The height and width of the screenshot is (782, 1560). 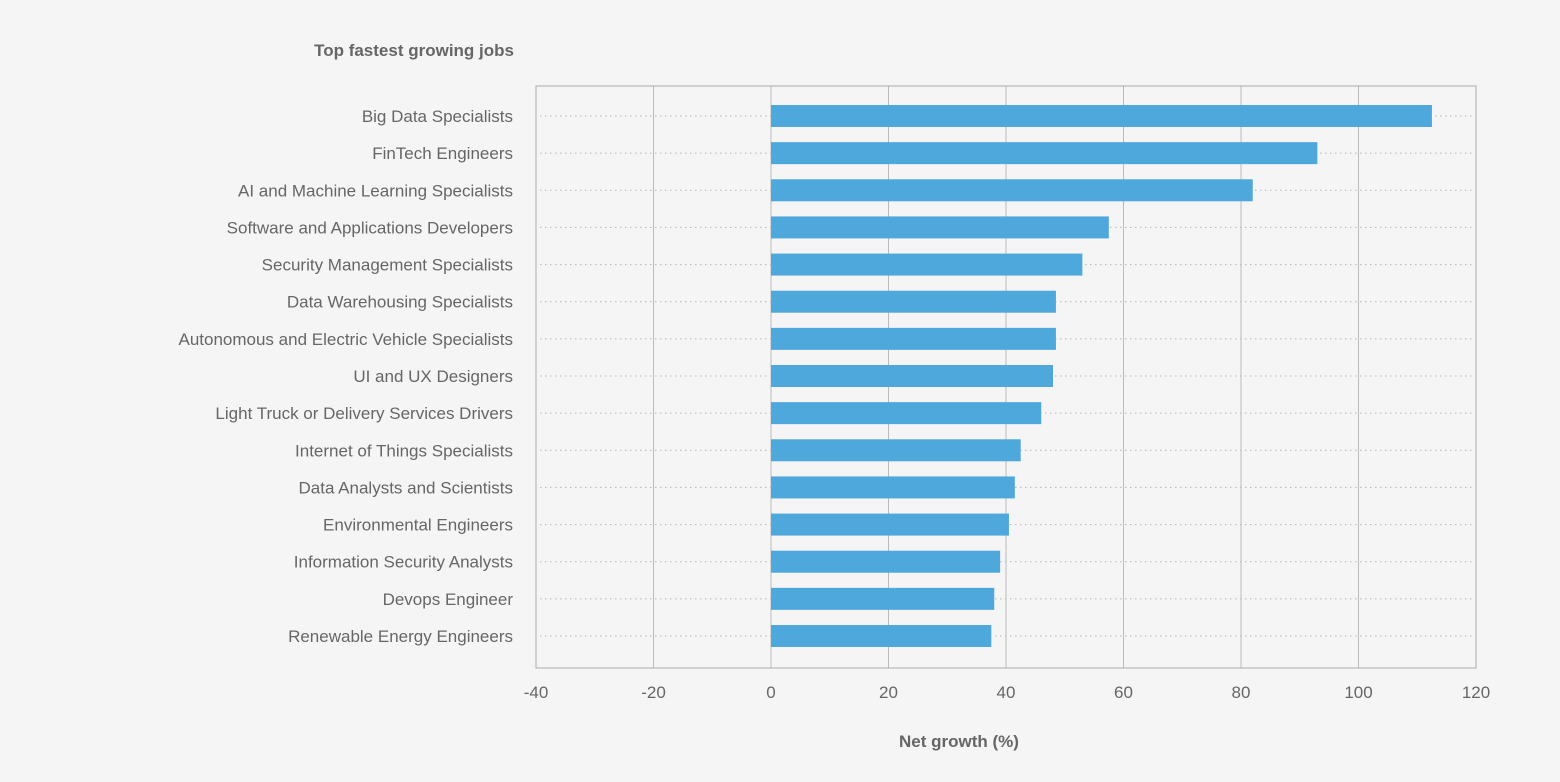 I want to click on x-tick-label: 40, so click(x=1006, y=692).